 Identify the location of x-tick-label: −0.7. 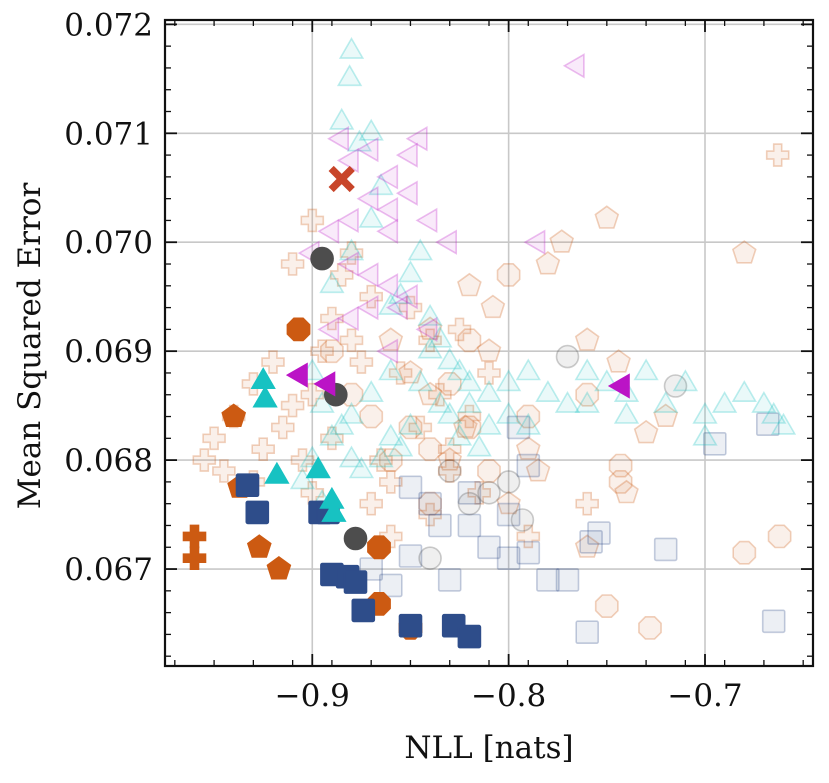
(704, 696).